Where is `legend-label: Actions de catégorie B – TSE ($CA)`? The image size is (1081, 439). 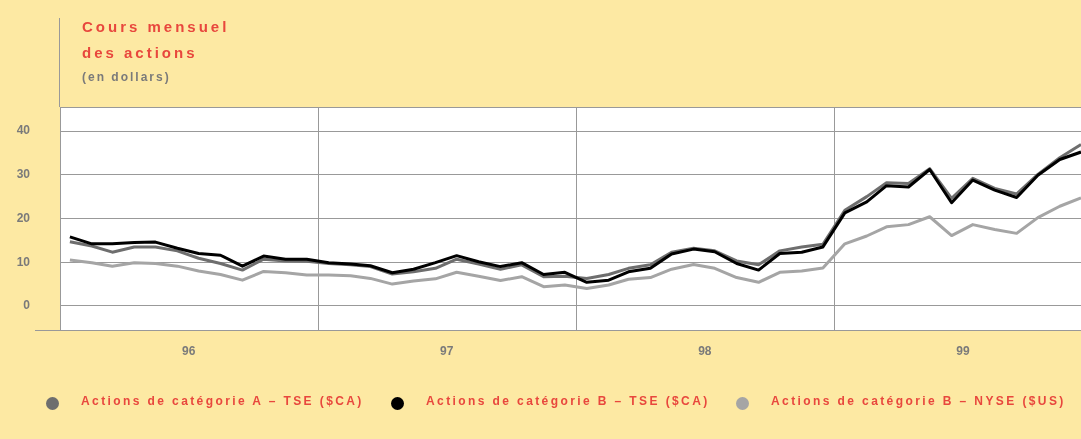 legend-label: Actions de catégorie B – TSE ($CA) is located at coordinates (568, 401).